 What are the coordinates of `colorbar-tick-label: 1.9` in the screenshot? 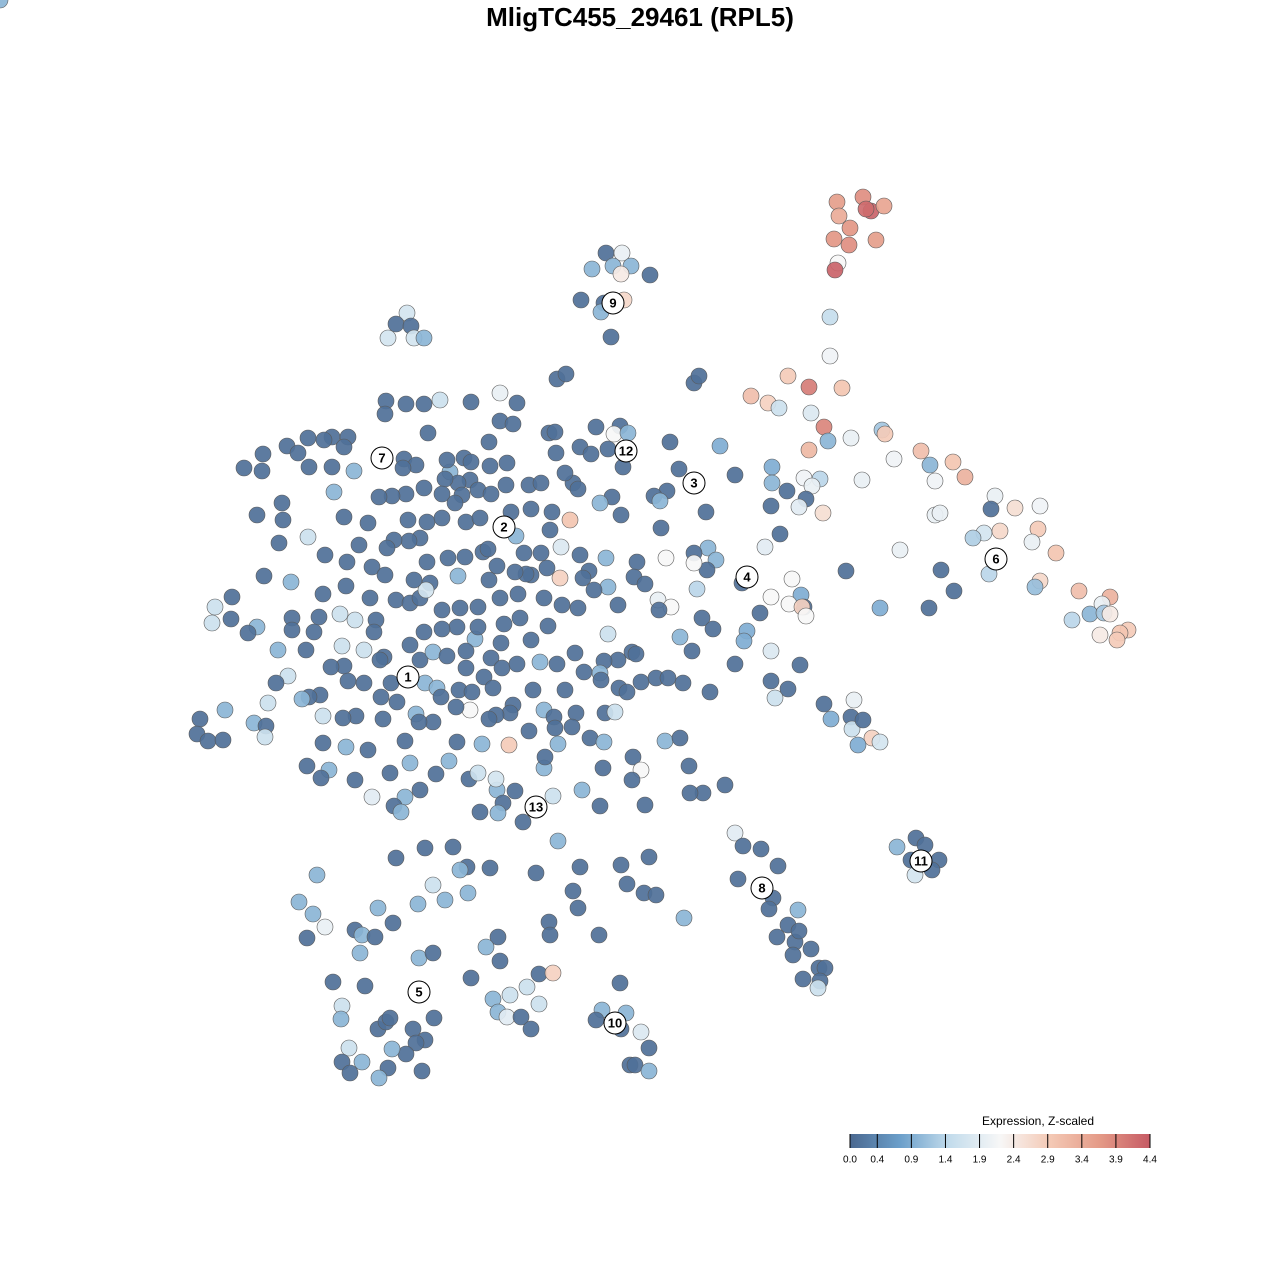 It's located at (980, 1160).